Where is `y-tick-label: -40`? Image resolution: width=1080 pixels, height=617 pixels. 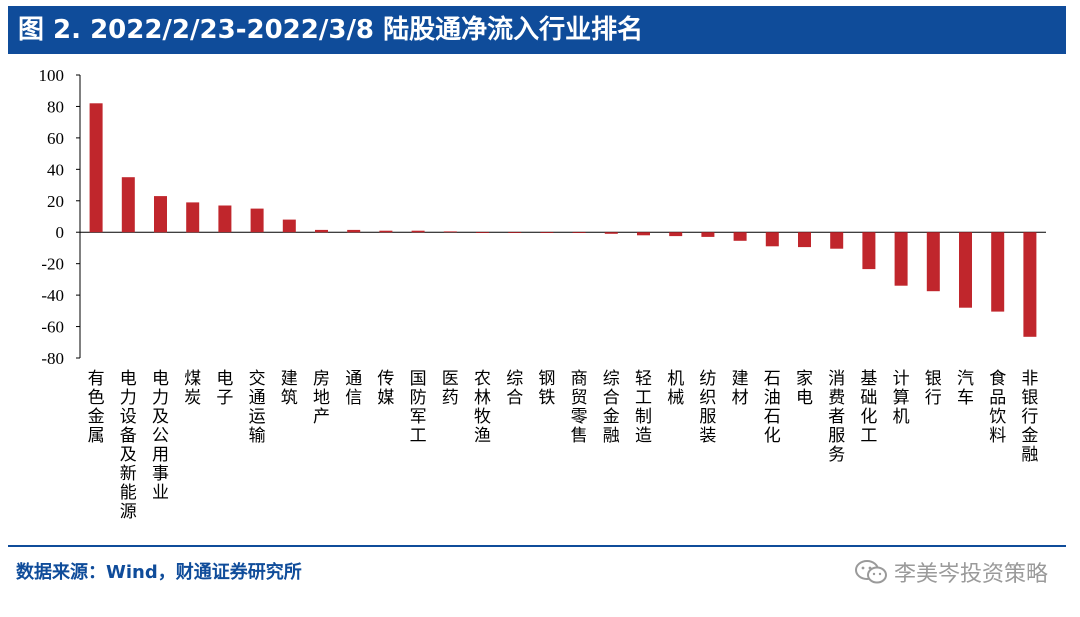
y-tick-label: -40 is located at coordinates (52, 295).